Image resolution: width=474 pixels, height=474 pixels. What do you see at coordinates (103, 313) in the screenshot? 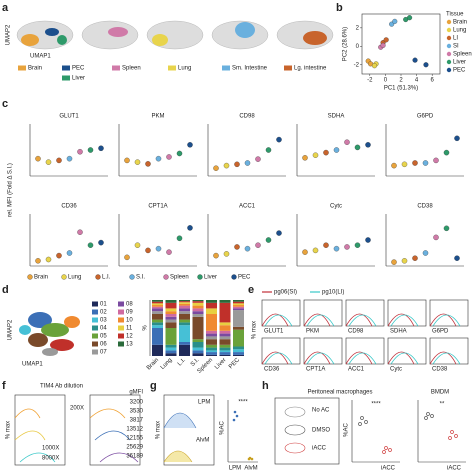
I see `legend-text: 02` at bounding box center [103, 313].